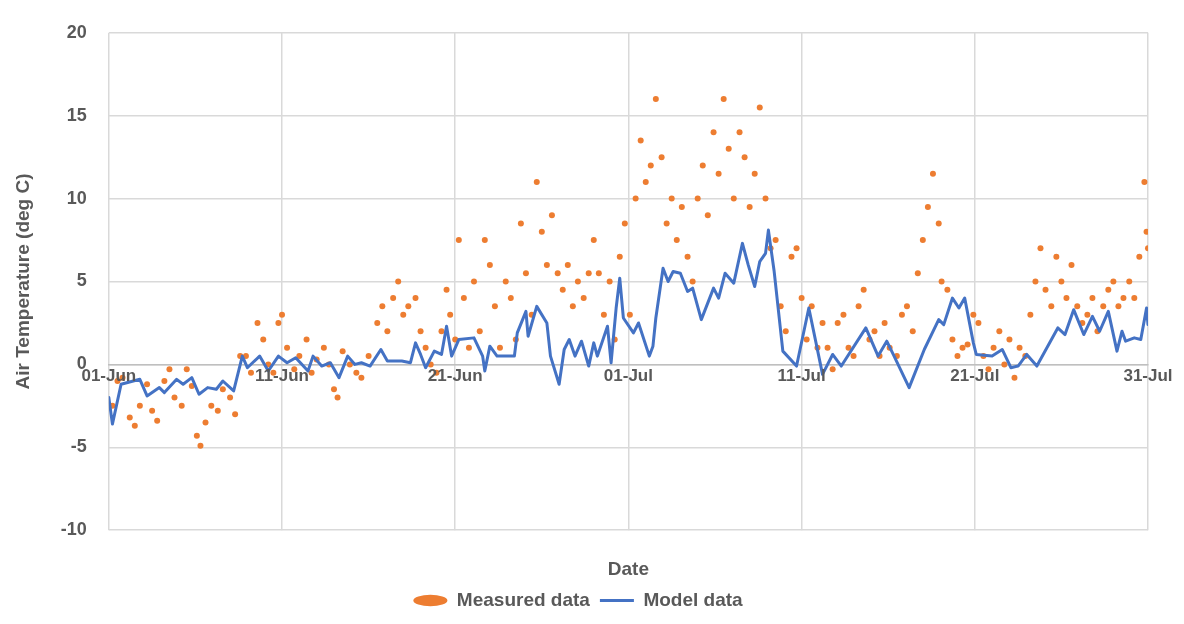 The image size is (1184, 624). I want to click on y-tick-label: 20, so click(76, 31).